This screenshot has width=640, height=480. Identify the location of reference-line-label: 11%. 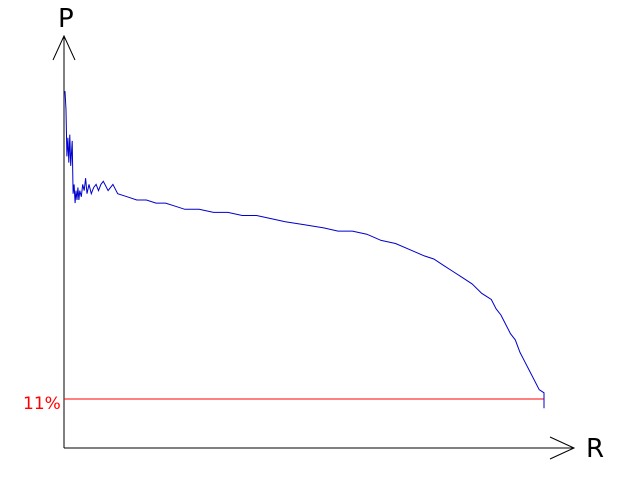
(42, 404).